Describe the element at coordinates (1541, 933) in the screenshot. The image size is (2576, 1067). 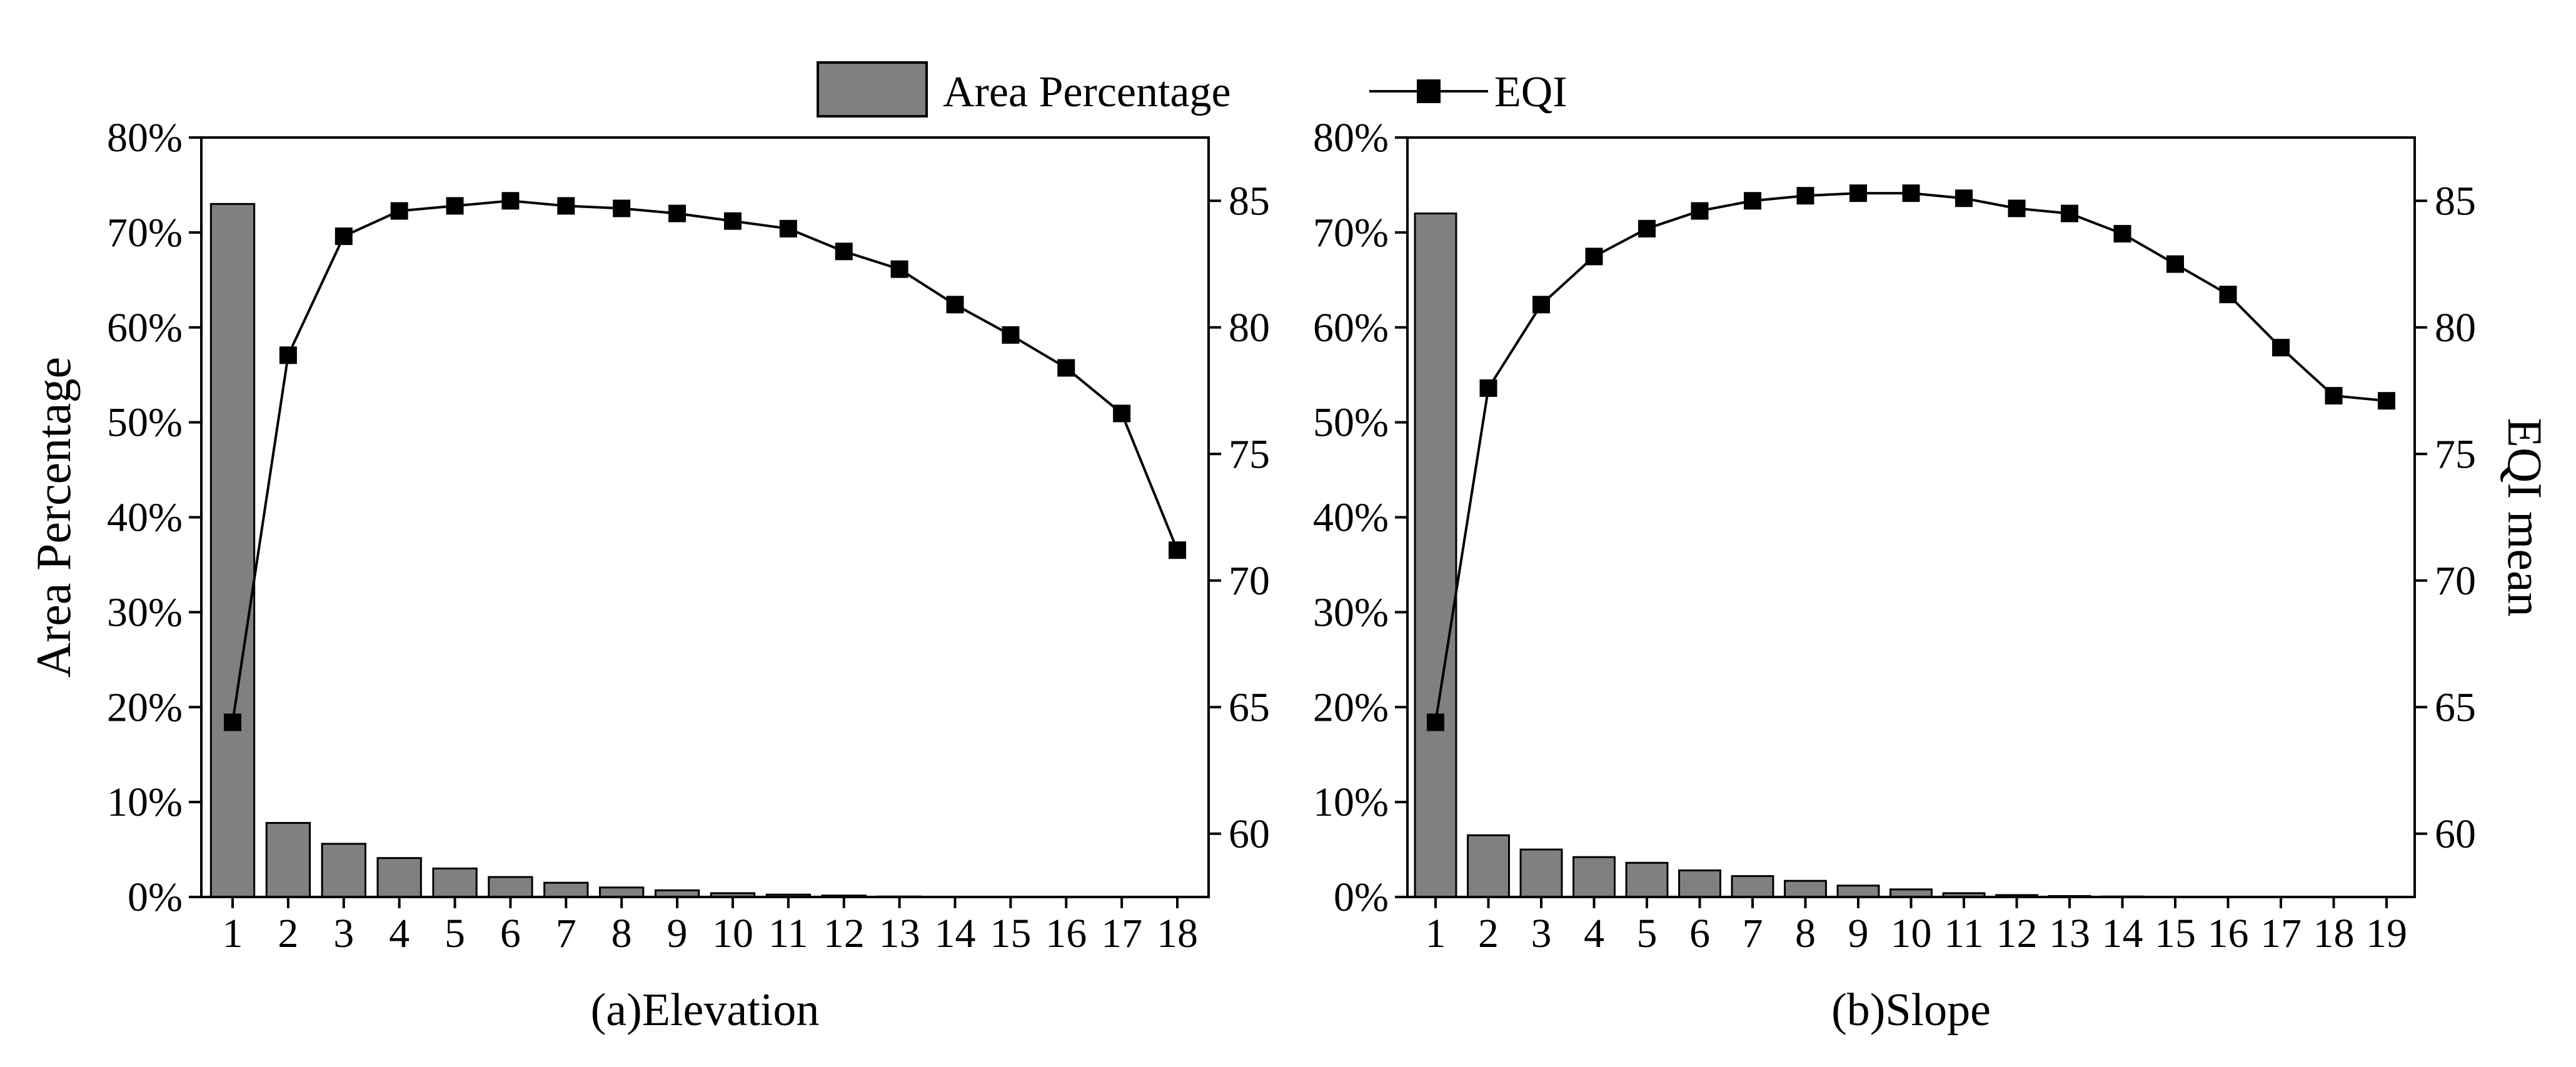
I see `x-tick-label: 3` at that location.